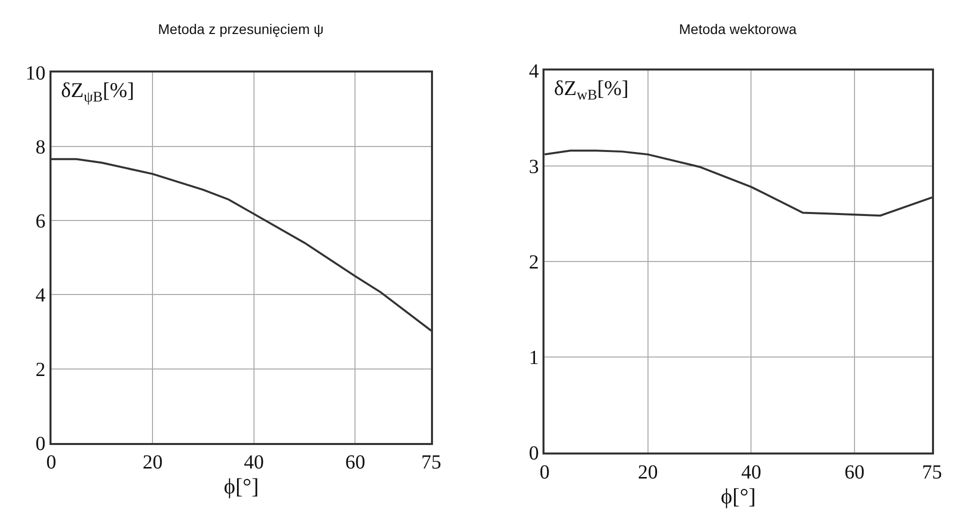 Image resolution: width=960 pixels, height=529 pixels. Describe the element at coordinates (533, 167) in the screenshot. I see `y-tick-label: 3` at that location.